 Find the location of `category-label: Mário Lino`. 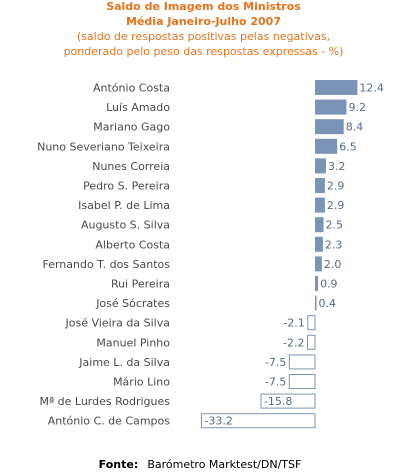

category-label: Mário Lino is located at coordinates (141, 382).